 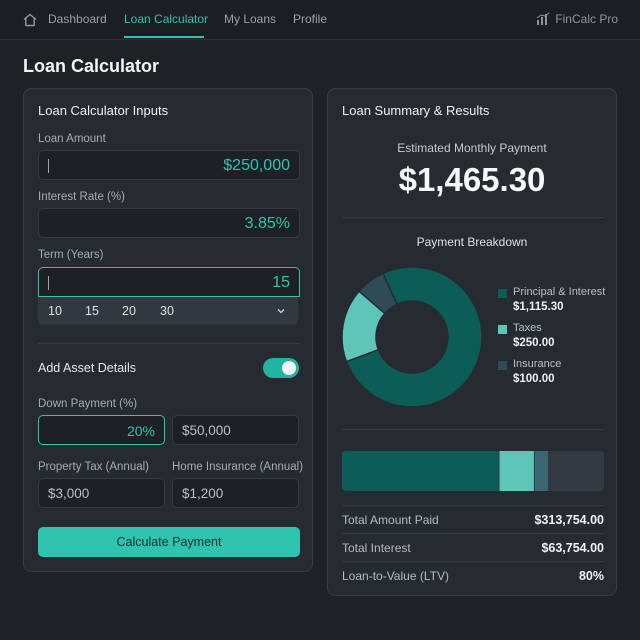 What do you see at coordinates (472, 148) in the screenshot?
I see `estimated-payment-label: Estimated Monthly Payment` at bounding box center [472, 148].